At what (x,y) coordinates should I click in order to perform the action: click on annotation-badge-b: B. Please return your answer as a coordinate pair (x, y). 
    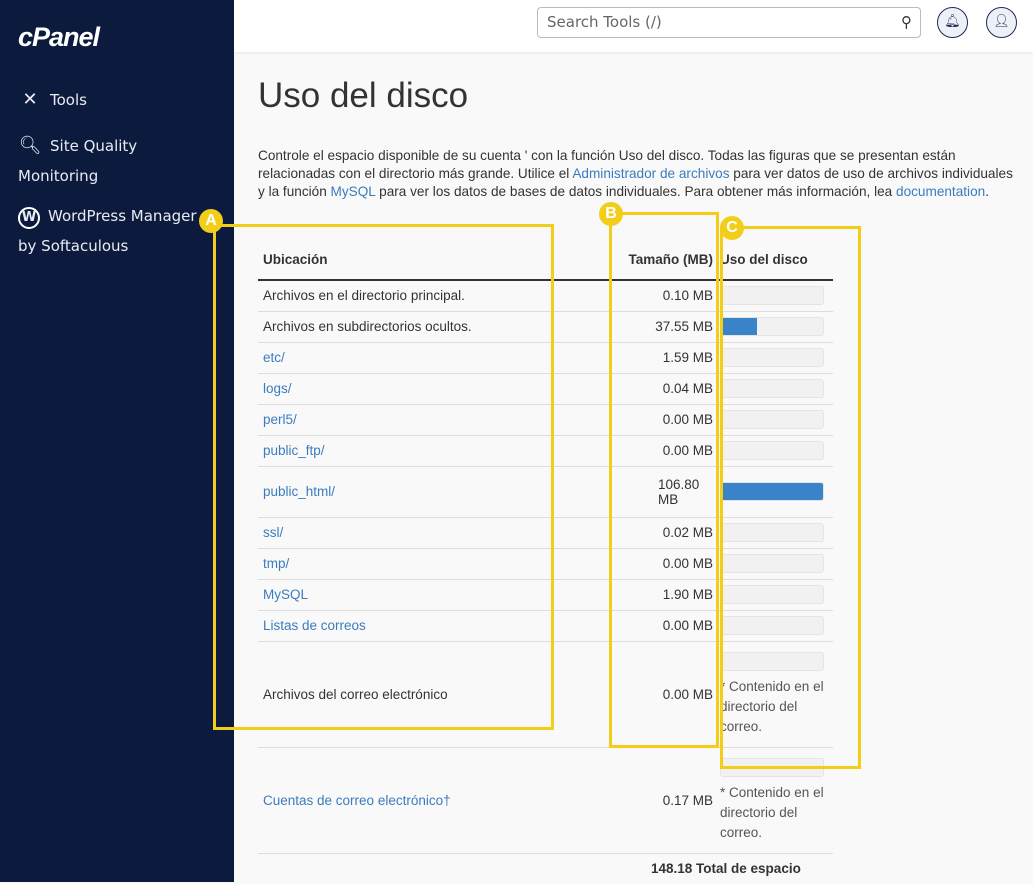
    Looking at the image, I should click on (611, 214).